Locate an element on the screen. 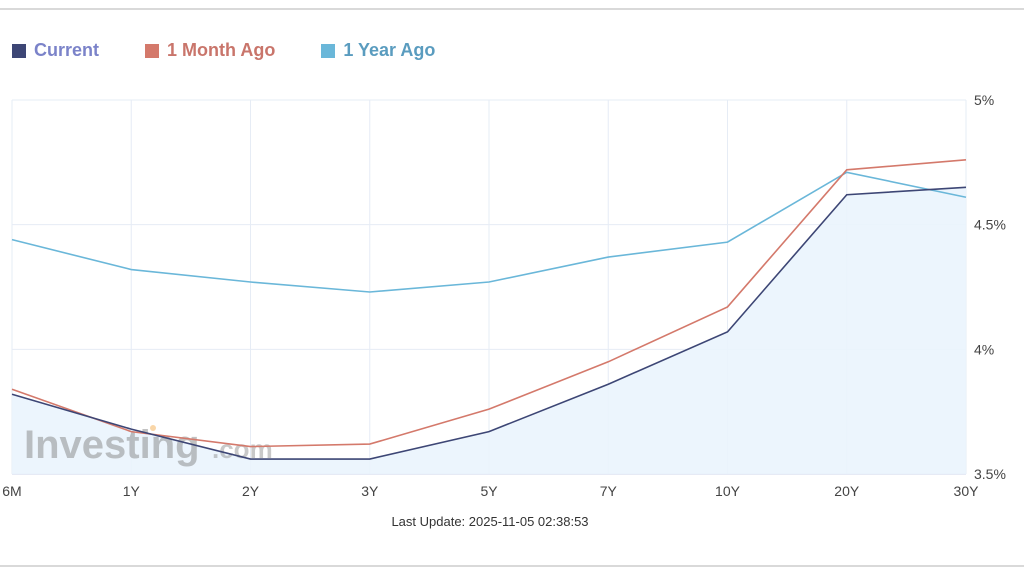  svg-text: Investing is located at coordinates (112, 445).